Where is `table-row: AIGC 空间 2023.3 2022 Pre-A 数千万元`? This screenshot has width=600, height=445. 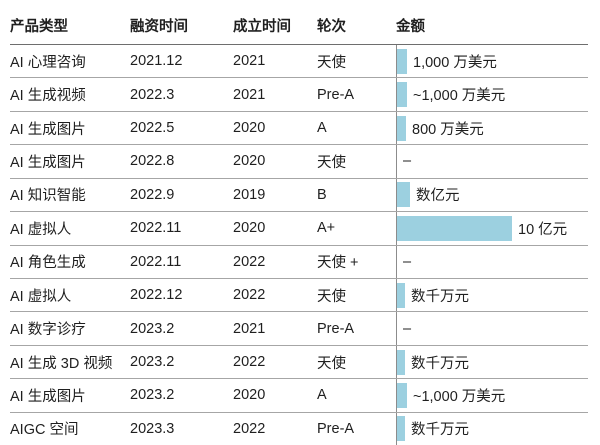
table-row: AIGC 空间 2023.3 2022 Pre-A 数千万元 is located at coordinates (299, 428).